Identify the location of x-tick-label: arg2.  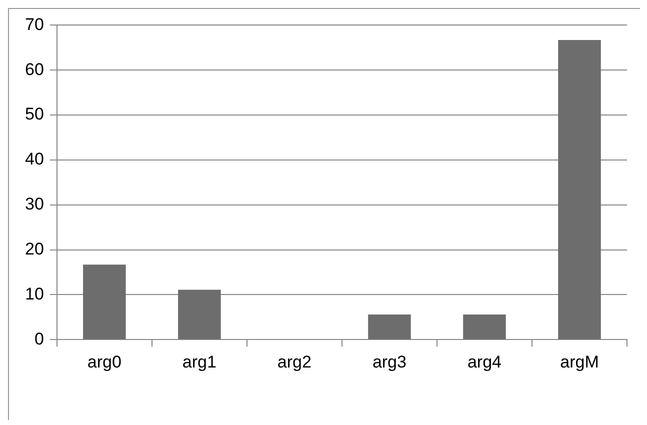
(294, 362).